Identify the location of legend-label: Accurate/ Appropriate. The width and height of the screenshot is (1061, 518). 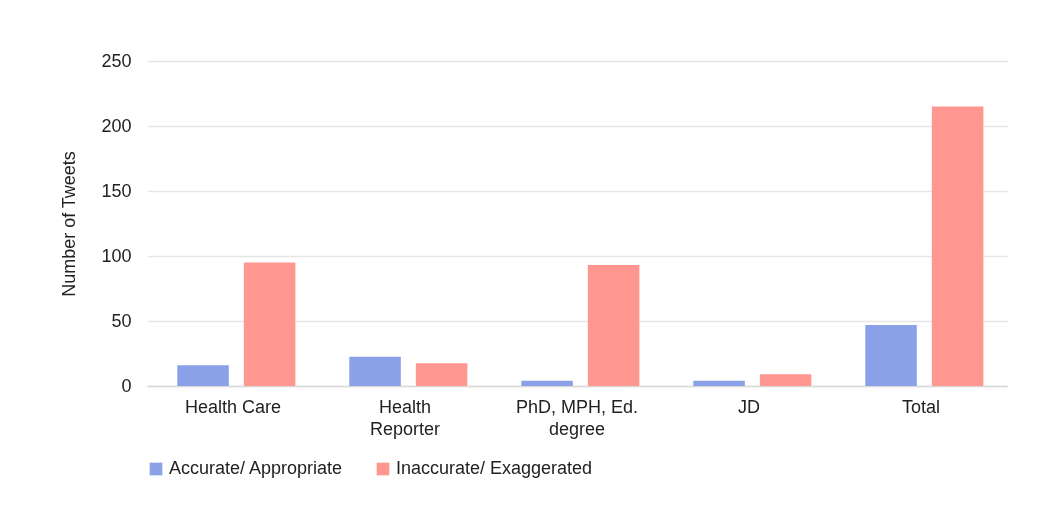
(256, 468).